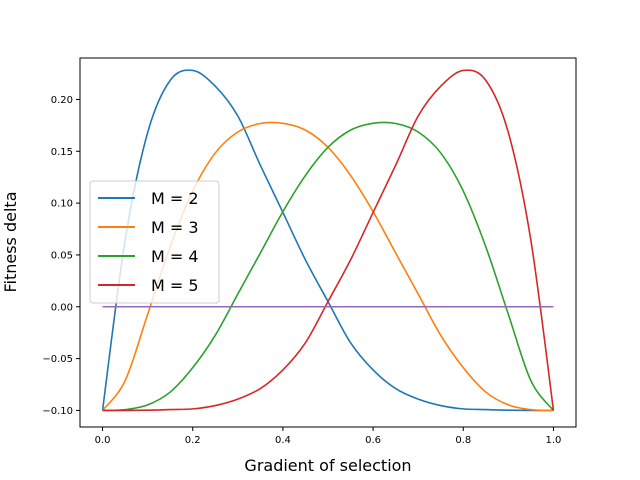 The image size is (640, 480). I want to click on legend: M = 2 M = 3 M = 4 M = 5, so click(154, 242).